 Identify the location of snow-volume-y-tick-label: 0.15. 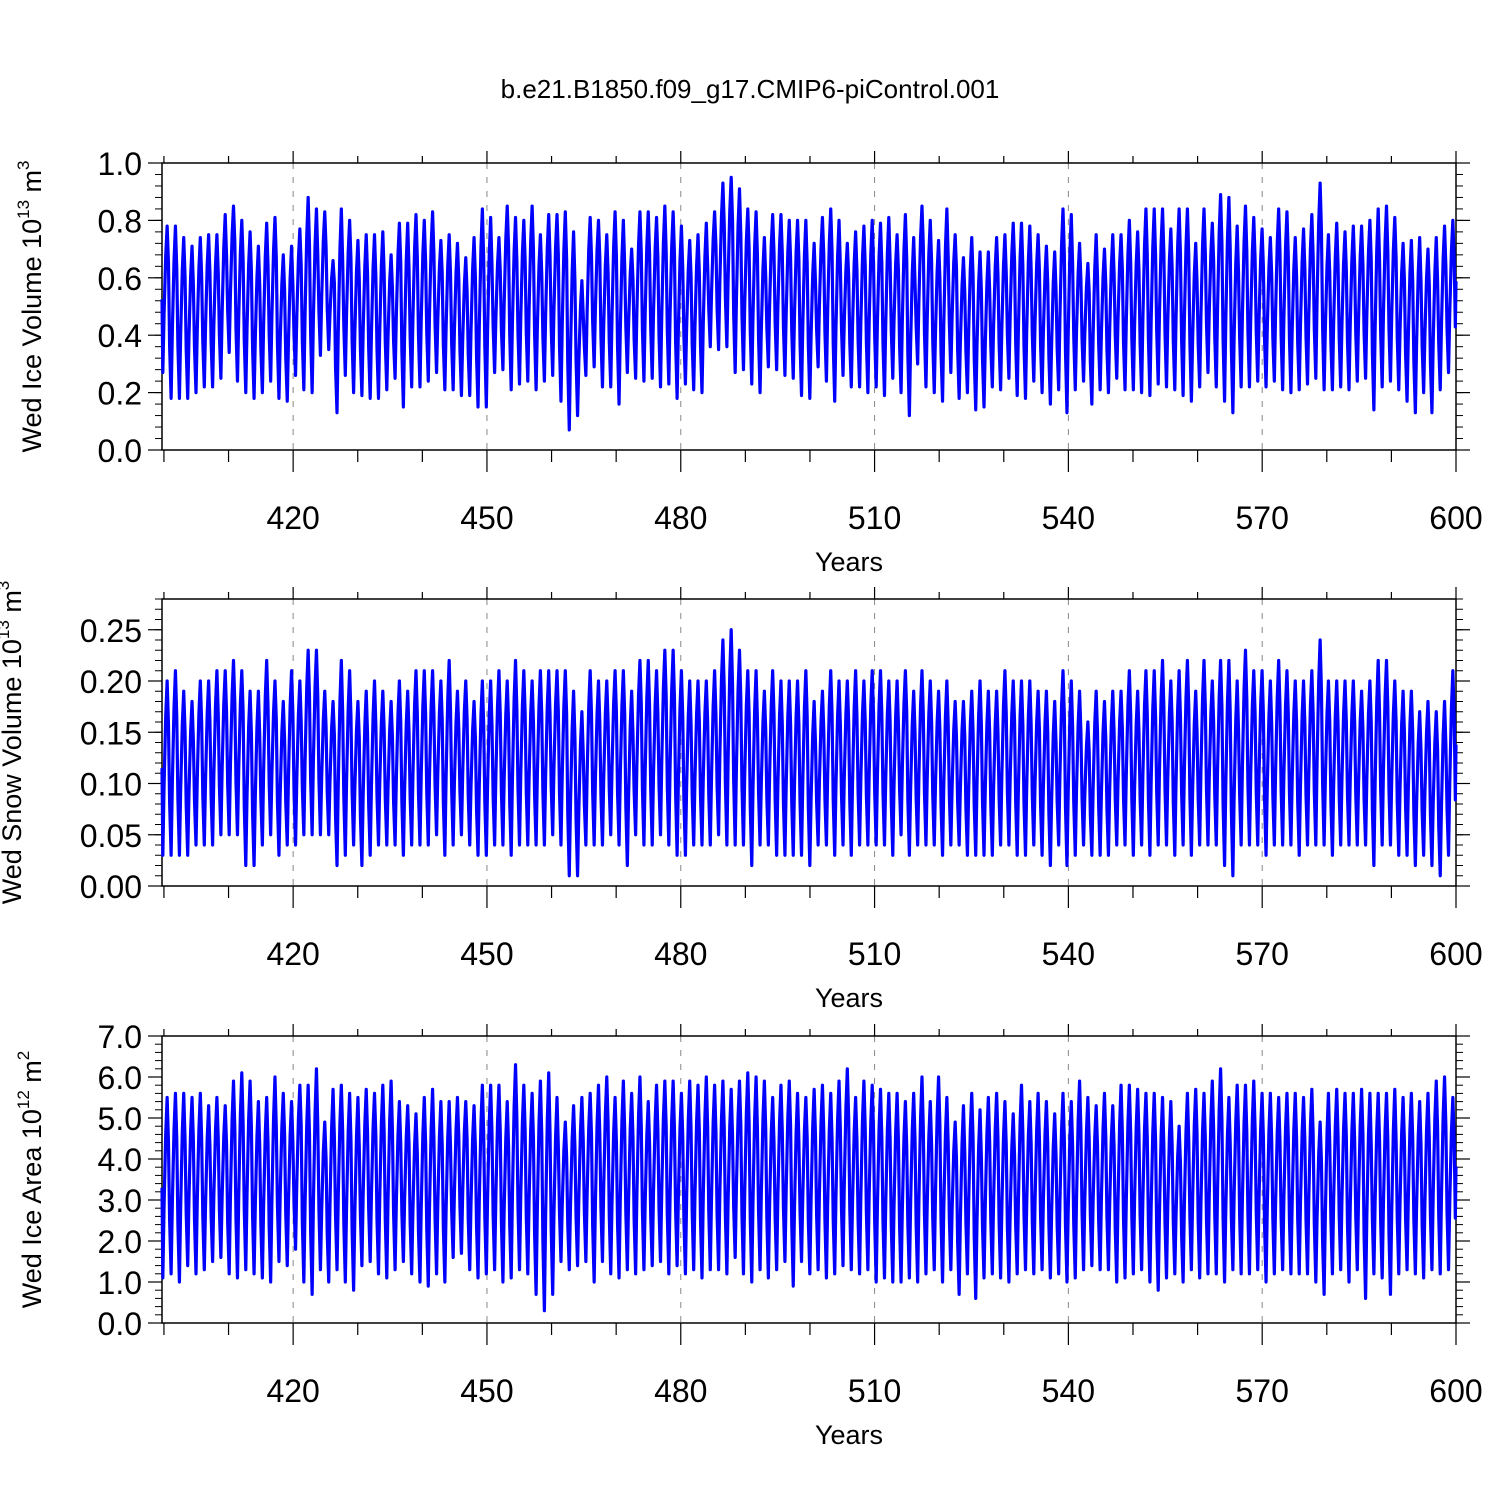
(111, 733).